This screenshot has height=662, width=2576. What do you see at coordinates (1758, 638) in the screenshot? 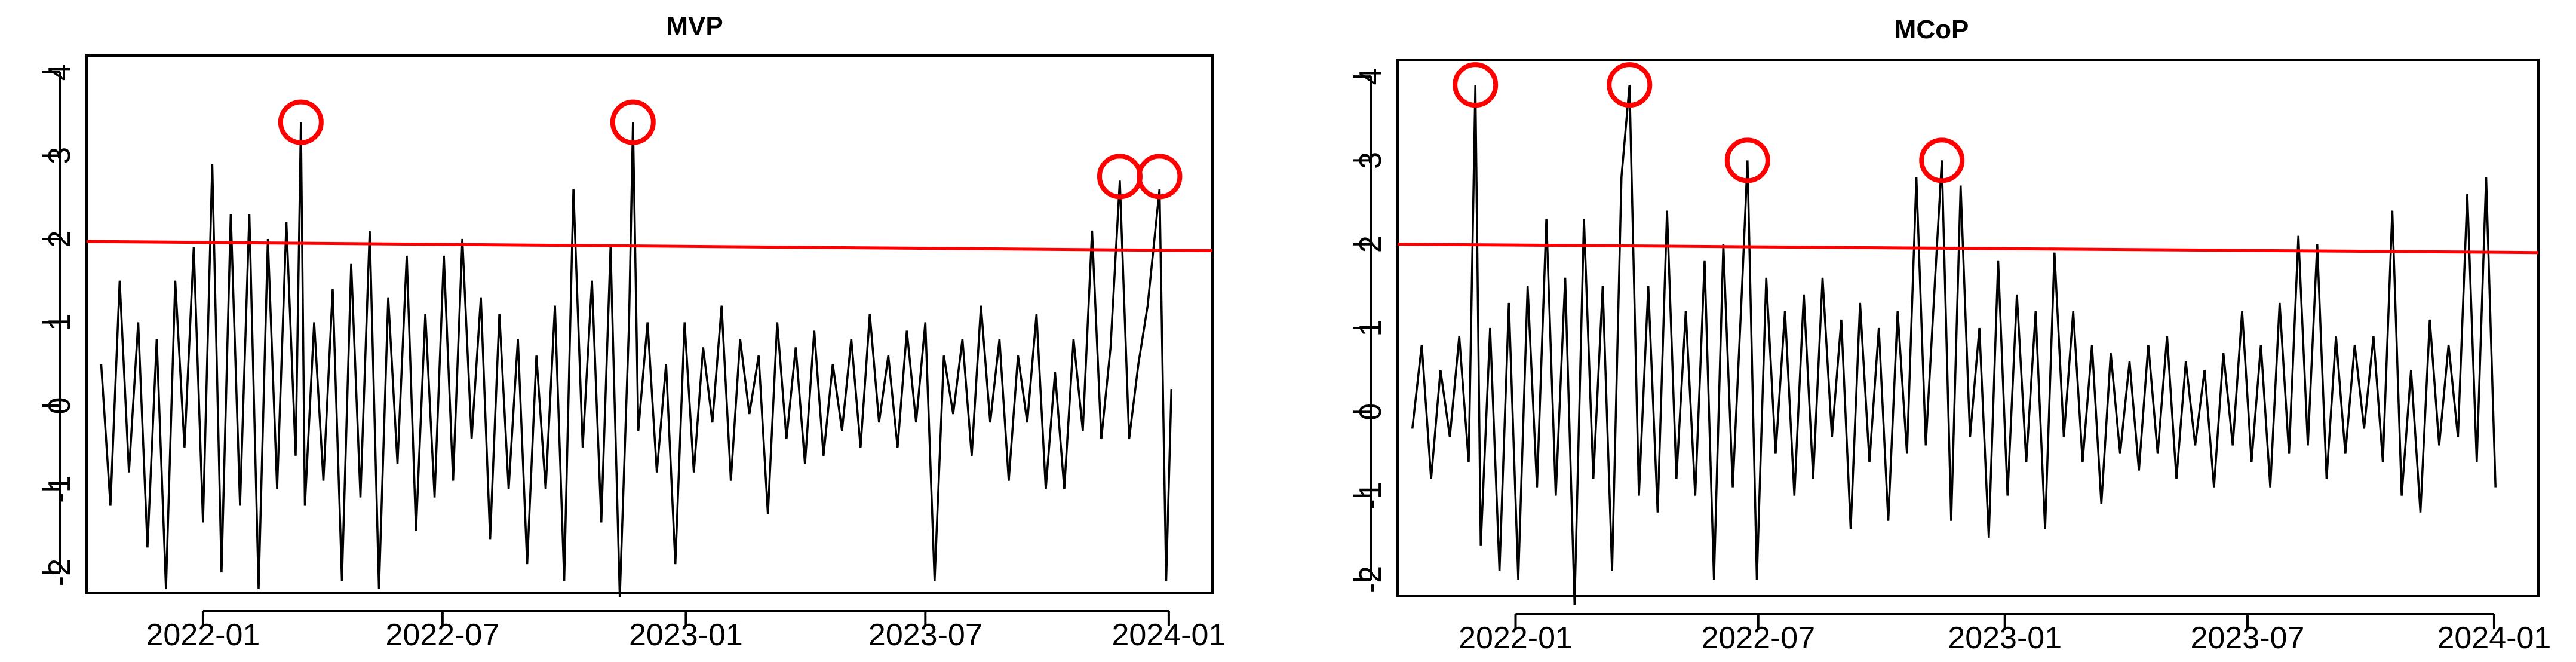
I see `mcop-x-tick-label: 2022-07` at bounding box center [1758, 638].